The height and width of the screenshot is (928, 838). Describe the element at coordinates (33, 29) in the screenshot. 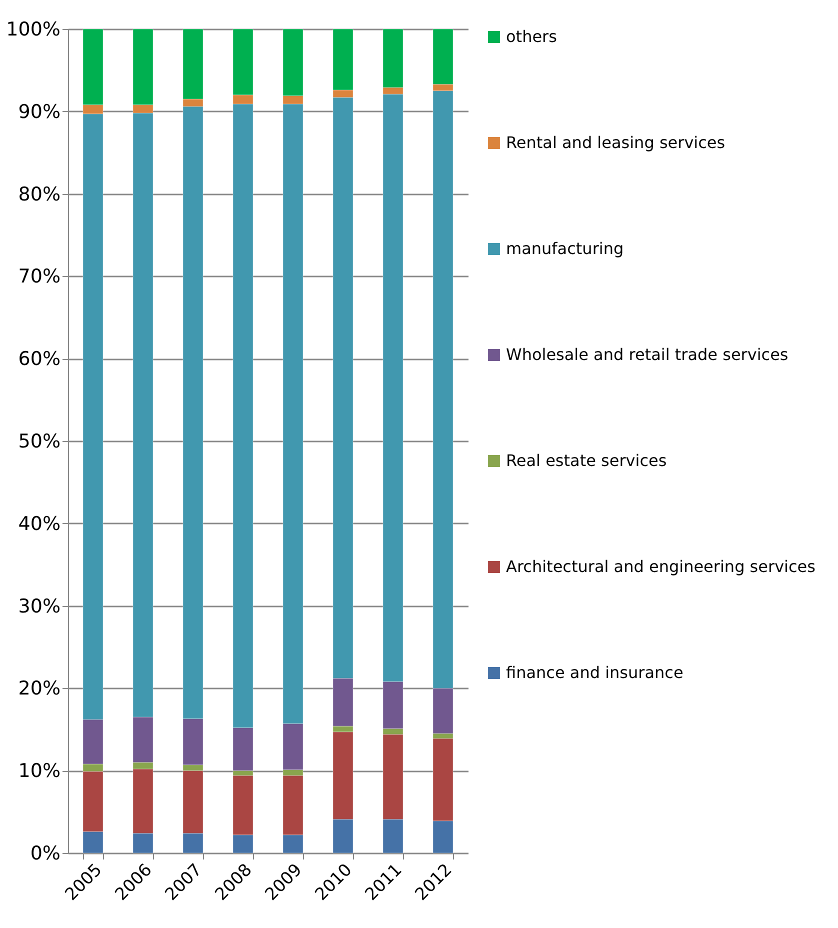

I see `y-tick-label: 100%` at that location.